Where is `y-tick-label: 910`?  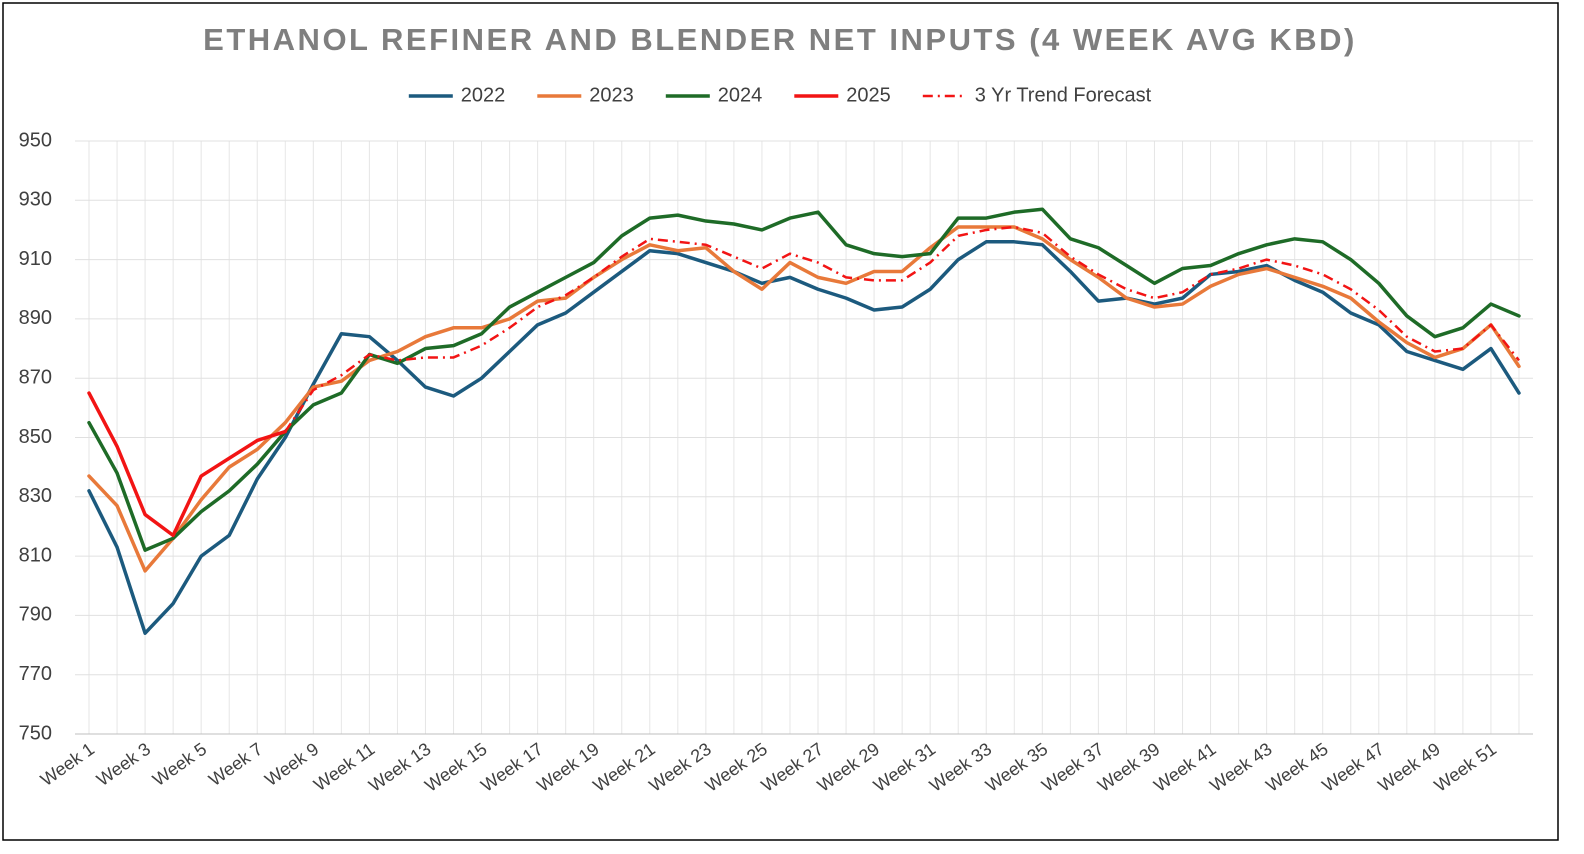 y-tick-label: 910 is located at coordinates (35, 259).